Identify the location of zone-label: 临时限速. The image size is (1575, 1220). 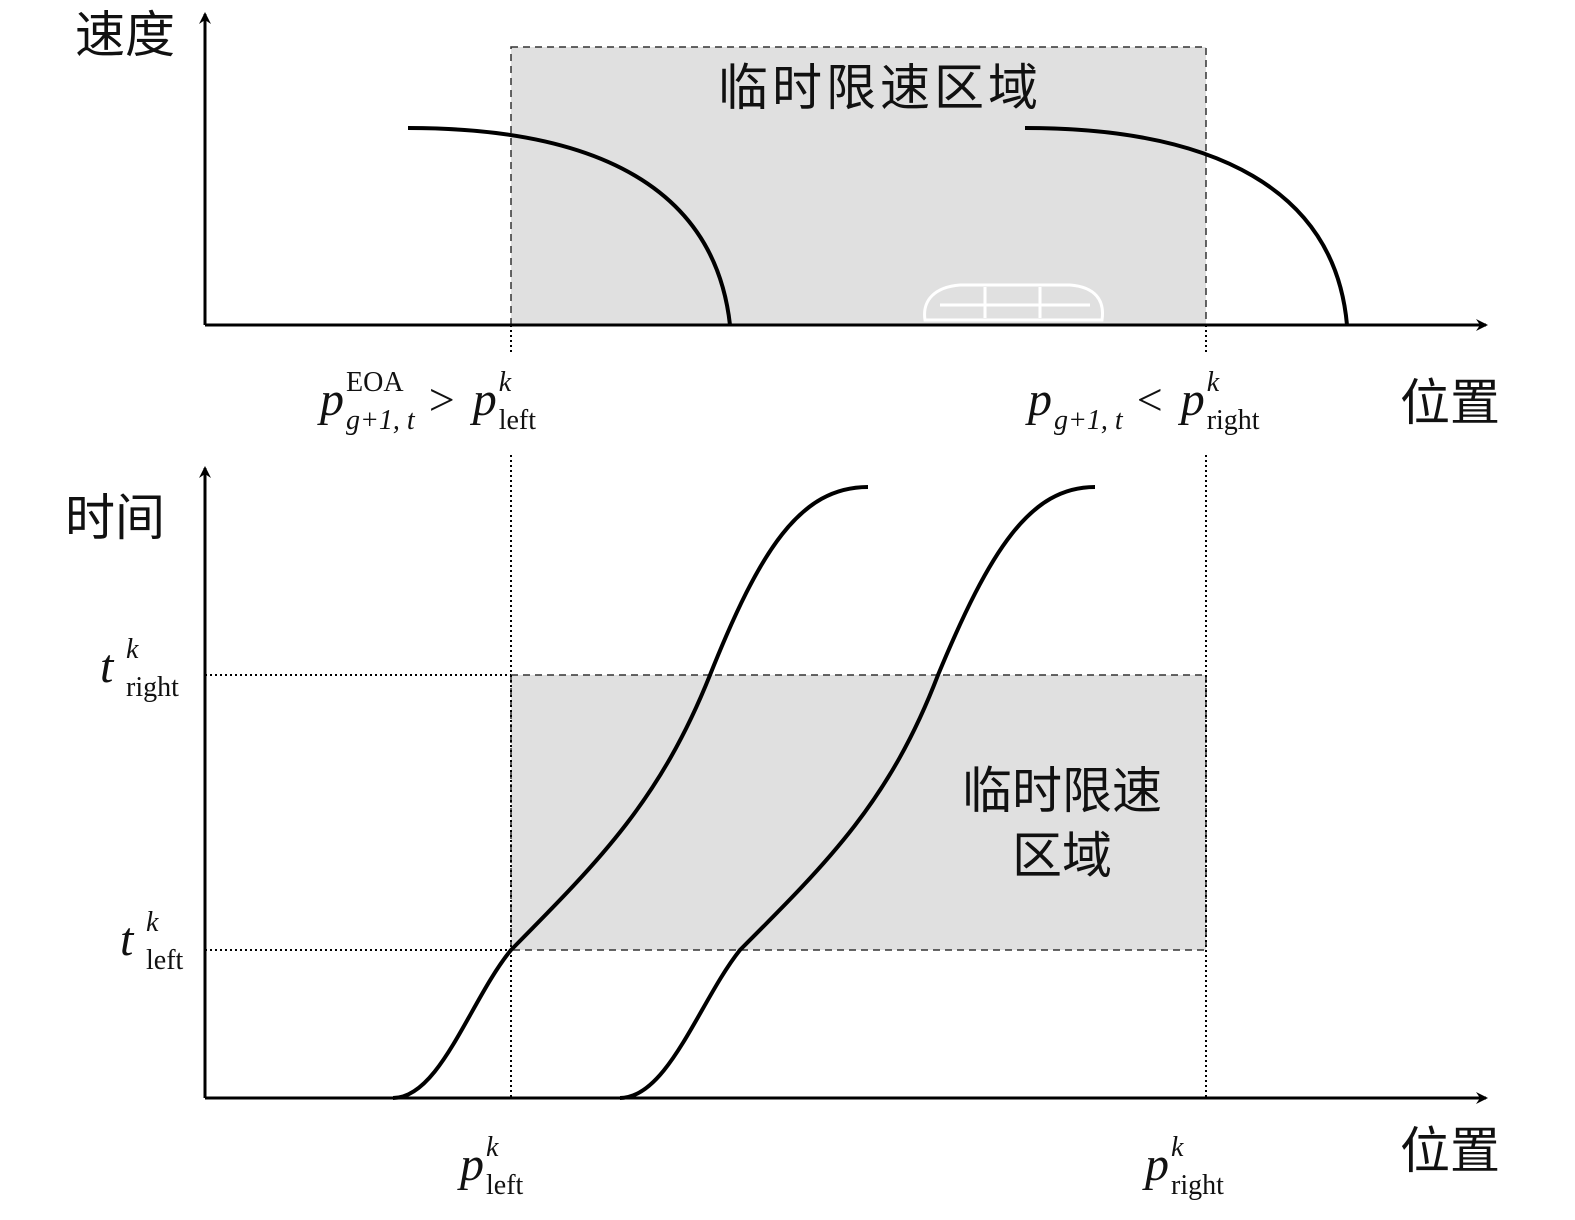
(1062, 791).